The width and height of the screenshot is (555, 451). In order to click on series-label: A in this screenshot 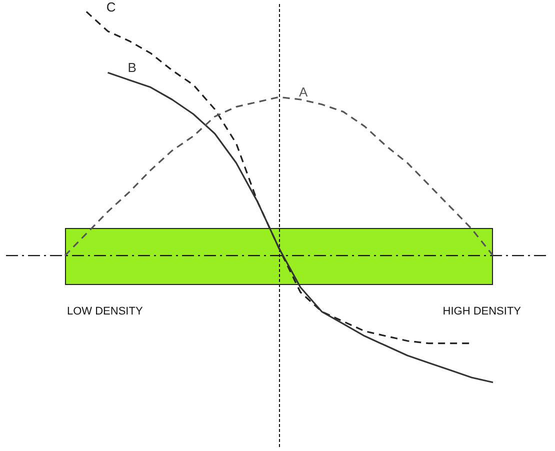, I will do `click(303, 92)`.